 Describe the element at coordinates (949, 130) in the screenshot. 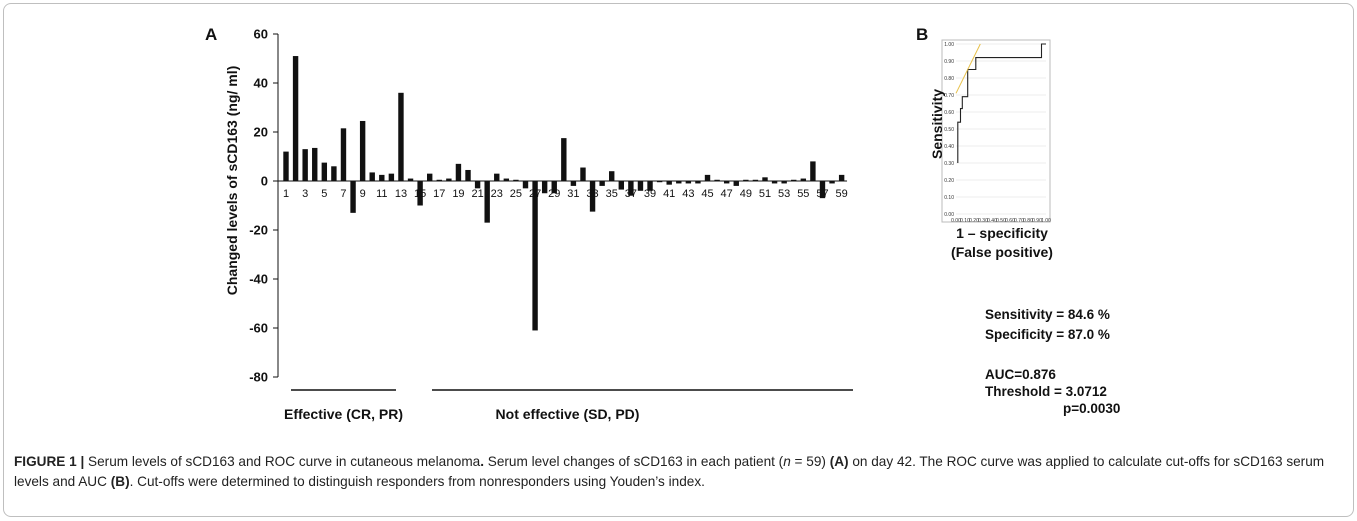

I see `y-tick-label: 0.50` at that location.